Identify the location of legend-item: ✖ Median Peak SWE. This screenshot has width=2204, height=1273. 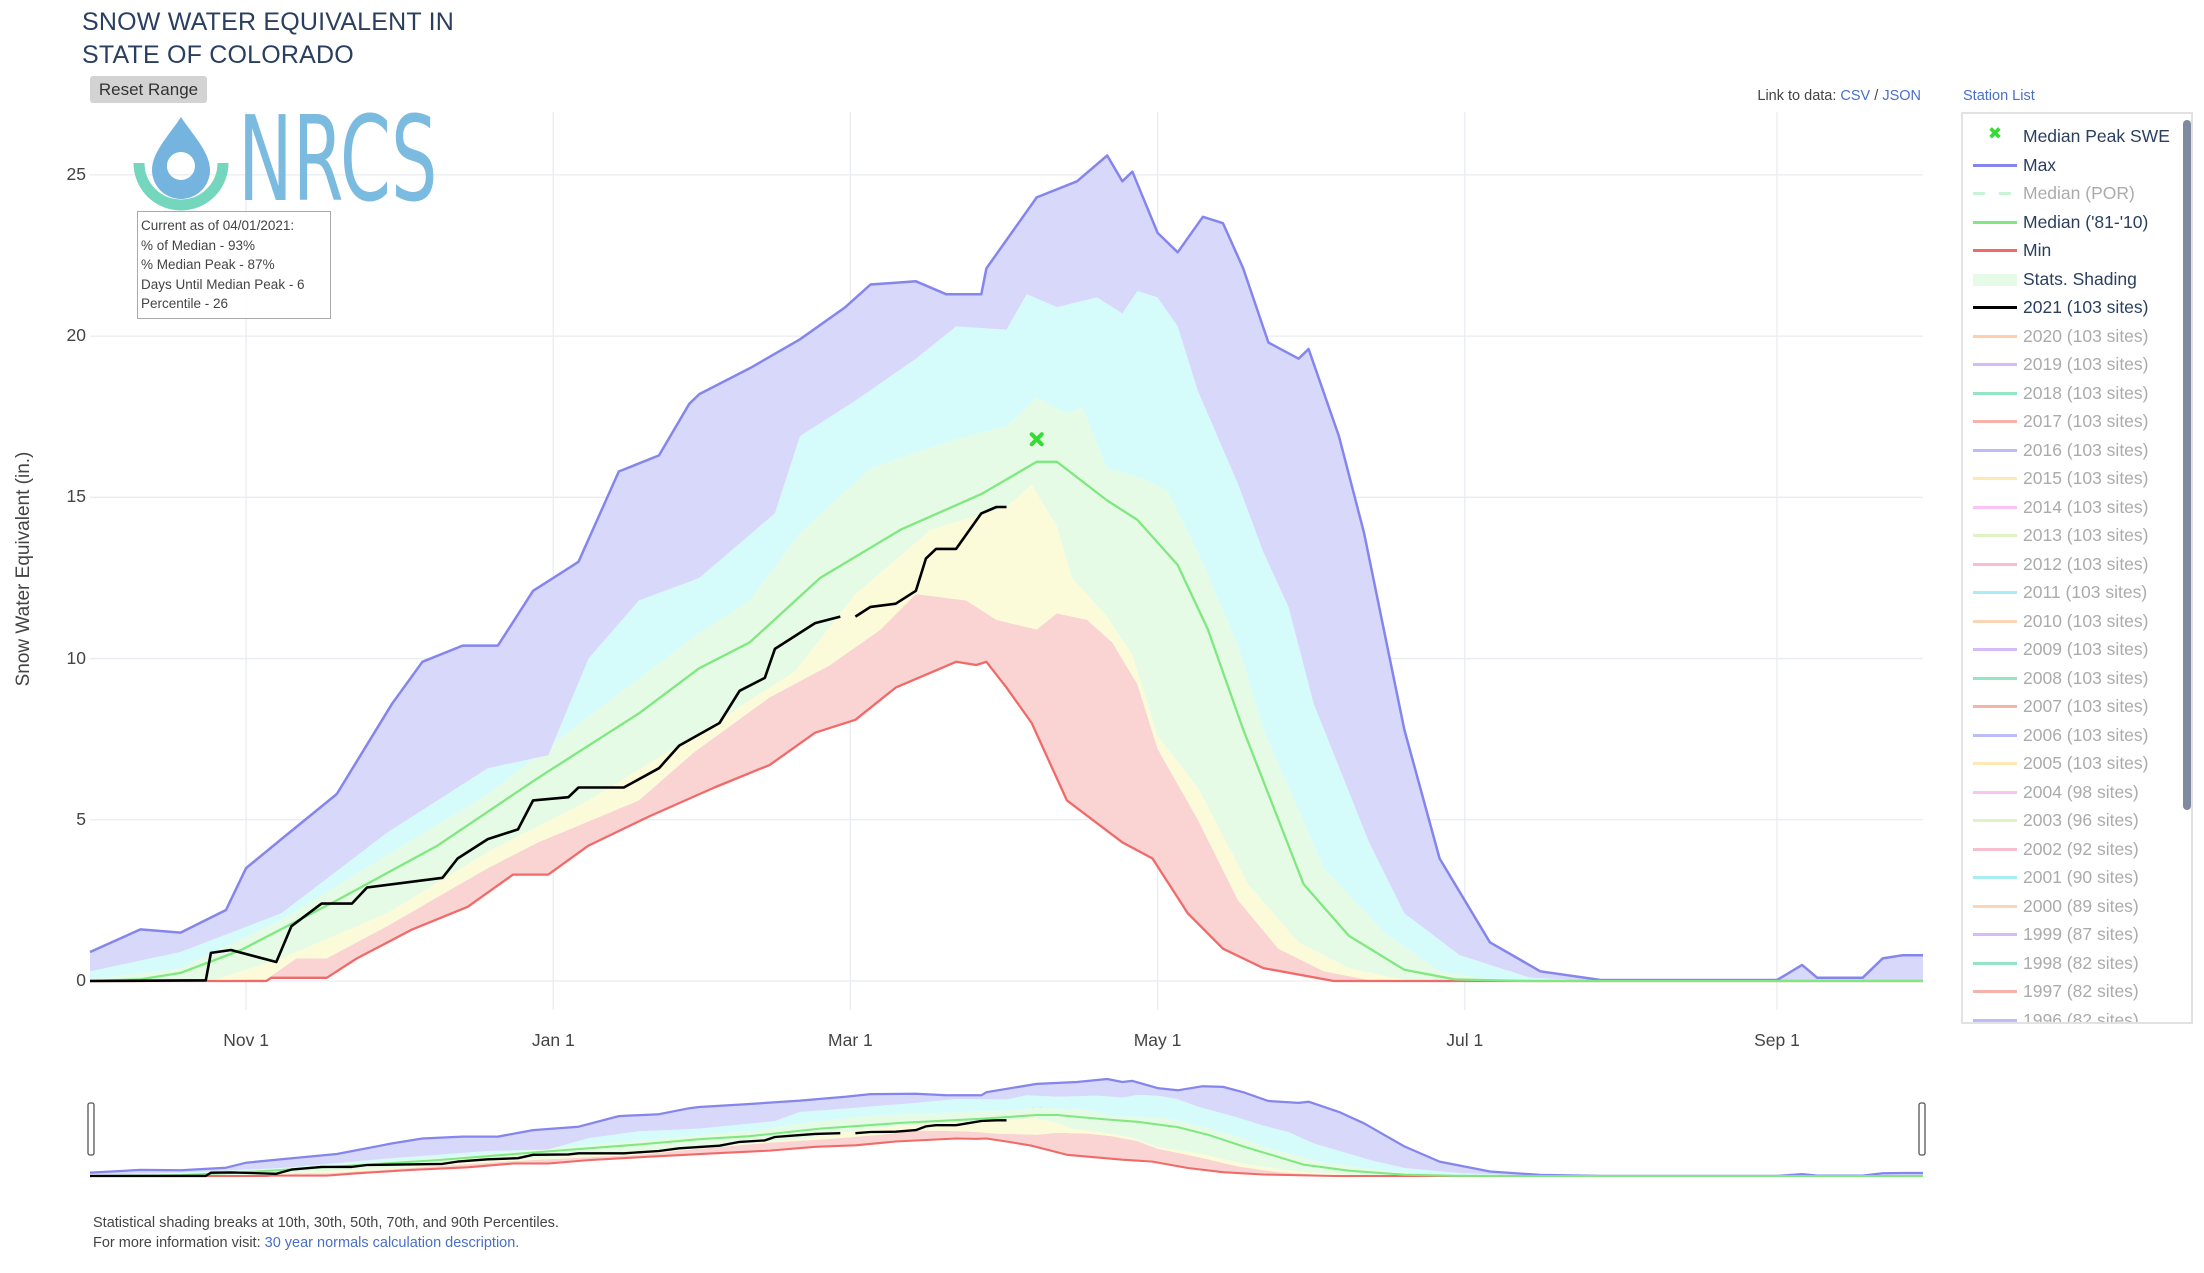
(2070, 136).